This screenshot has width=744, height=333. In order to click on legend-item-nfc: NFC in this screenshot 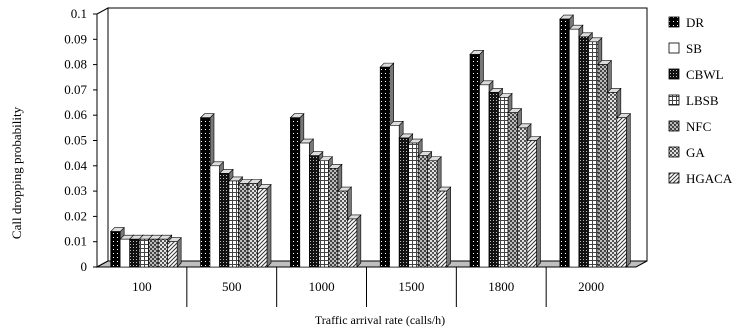, I will do `click(689, 126)`.